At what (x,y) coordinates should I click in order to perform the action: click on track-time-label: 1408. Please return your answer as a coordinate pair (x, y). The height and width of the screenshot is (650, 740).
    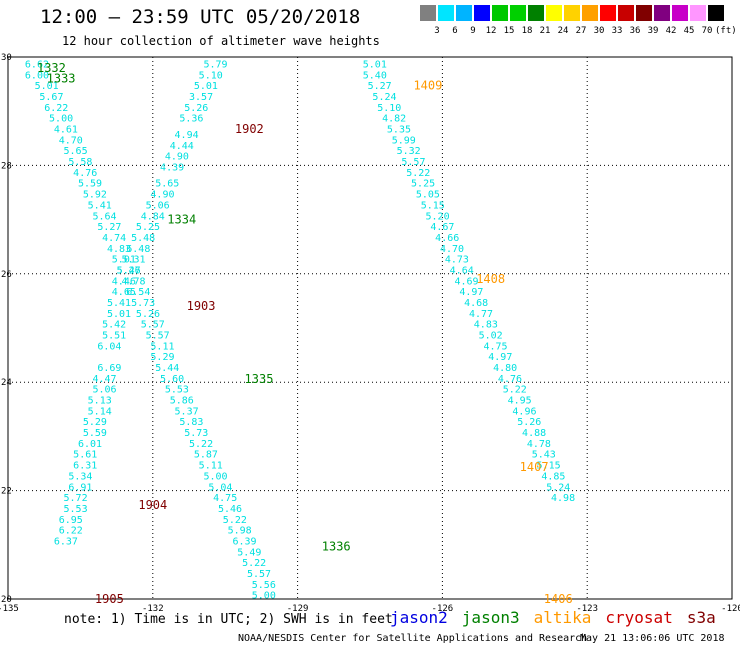
    Looking at the image, I should click on (490, 279).